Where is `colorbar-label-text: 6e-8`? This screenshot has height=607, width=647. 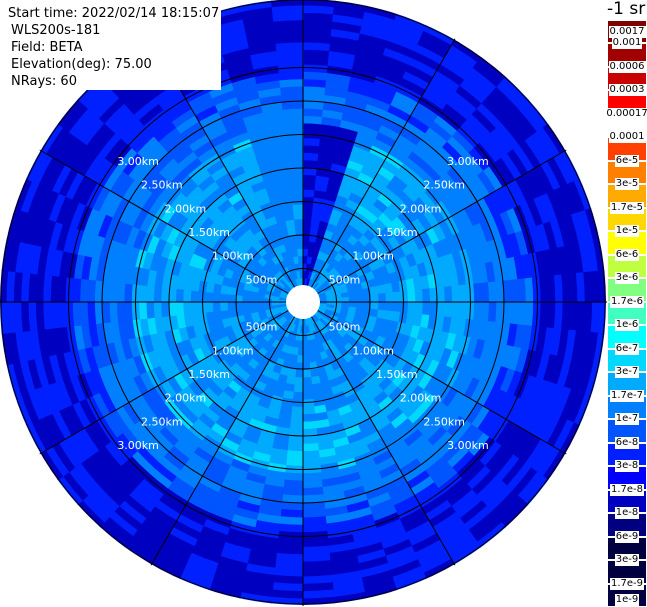 colorbar-label-text: 6e-8 is located at coordinates (627, 442).